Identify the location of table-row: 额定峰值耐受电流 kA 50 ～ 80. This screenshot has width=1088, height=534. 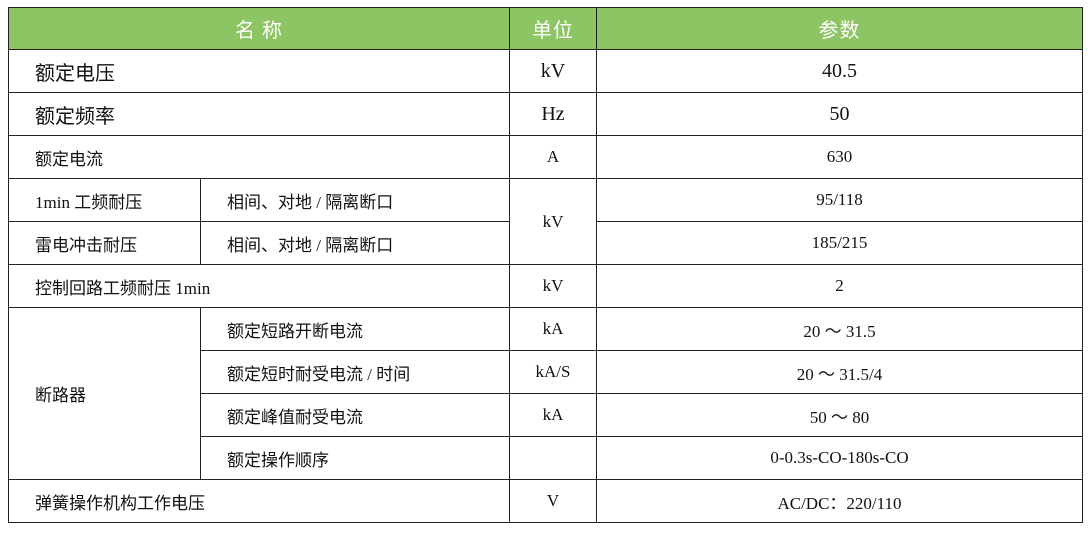
(546, 415).